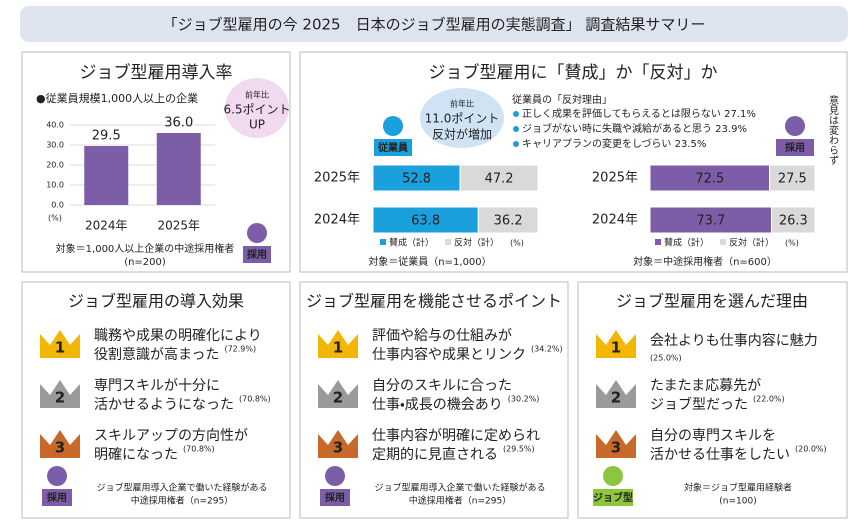  Describe the element at coordinates (157, 386) in the screenshot. I see `item-text: 専門スキルが十分に` at that location.